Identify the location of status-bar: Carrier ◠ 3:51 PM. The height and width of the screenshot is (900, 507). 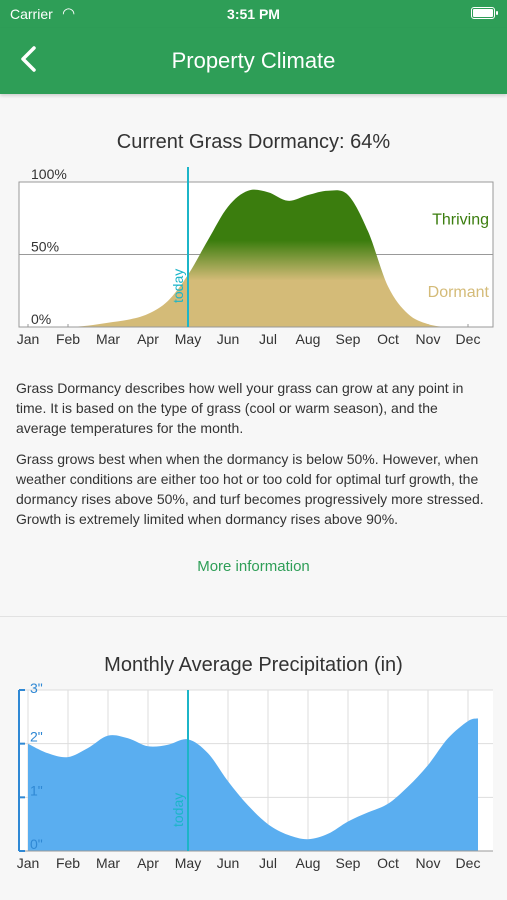
(253, 14).